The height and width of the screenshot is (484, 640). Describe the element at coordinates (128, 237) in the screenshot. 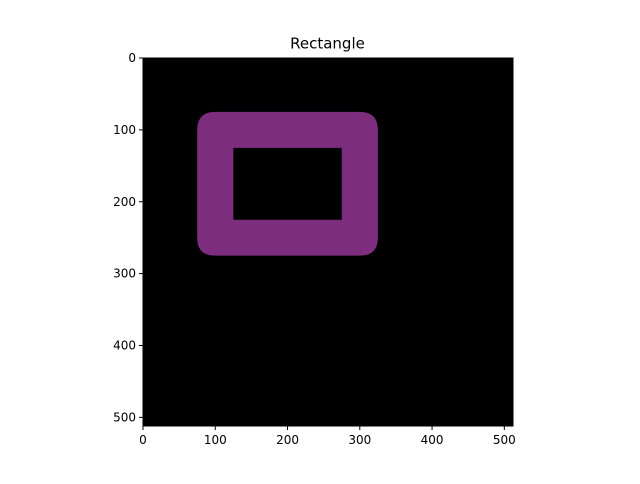

I see `y-axis: 0 100 200 300 400 500` at that location.